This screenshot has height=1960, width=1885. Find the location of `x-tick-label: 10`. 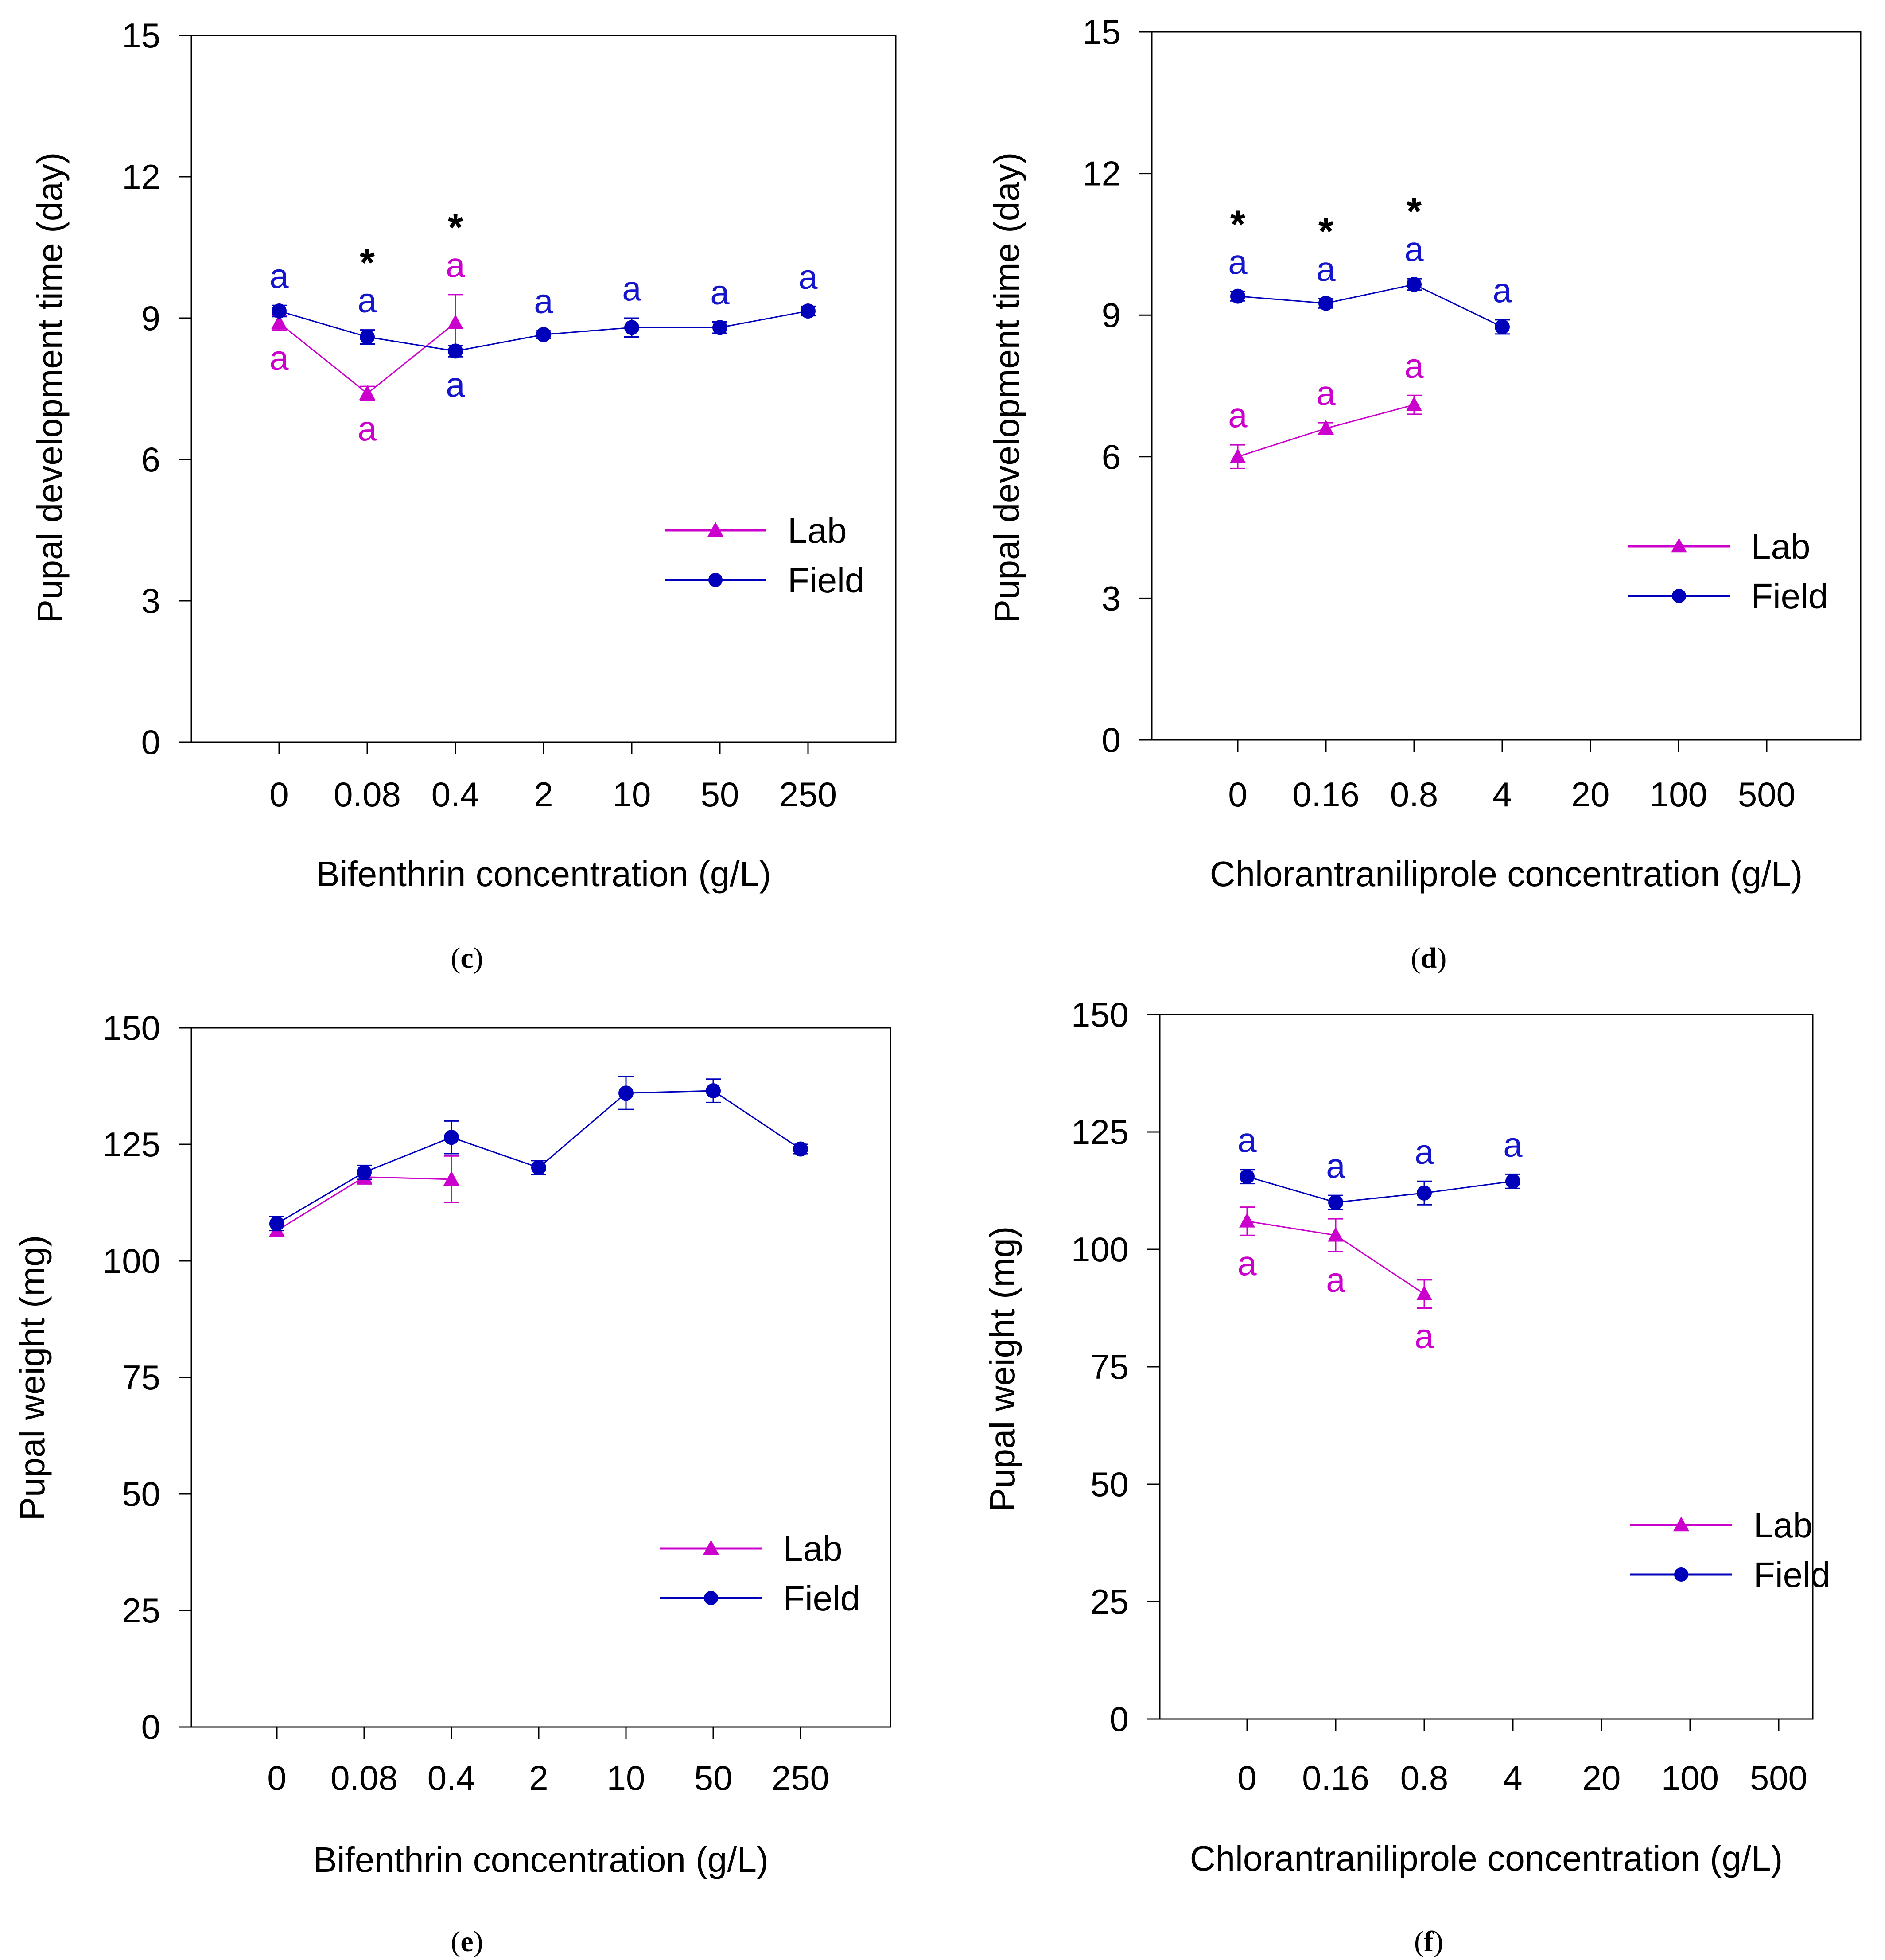

x-tick-label: 10 is located at coordinates (632, 794).